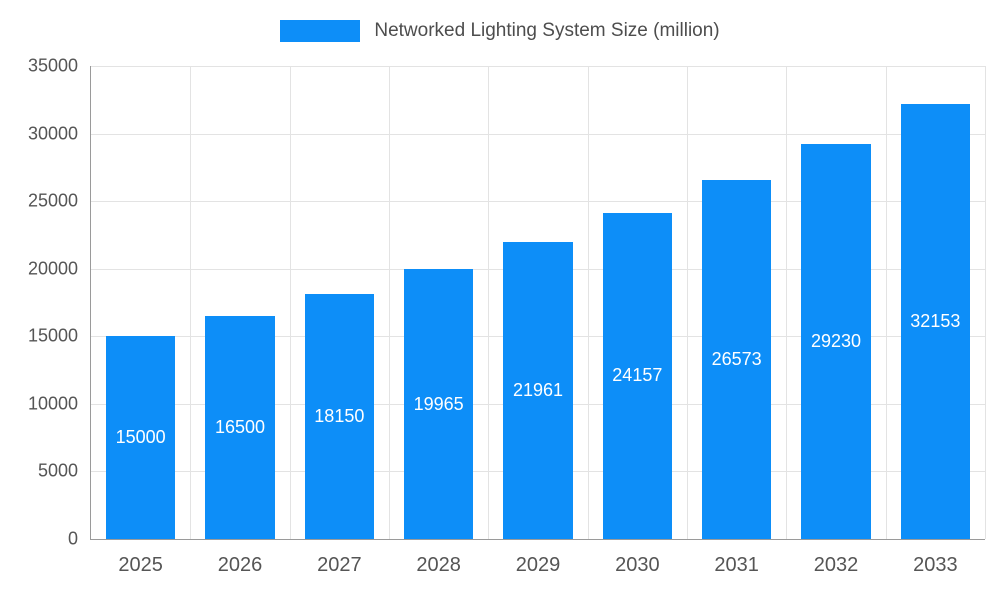 This screenshot has height=600, width=1000. What do you see at coordinates (538, 565) in the screenshot?
I see `x-axis-tick-label: 2029` at bounding box center [538, 565].